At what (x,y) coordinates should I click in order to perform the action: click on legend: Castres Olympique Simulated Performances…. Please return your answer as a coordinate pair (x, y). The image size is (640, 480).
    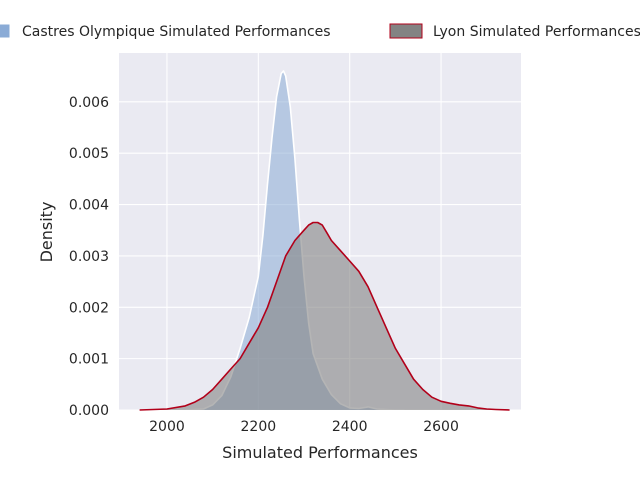
    Looking at the image, I should click on (320, 31).